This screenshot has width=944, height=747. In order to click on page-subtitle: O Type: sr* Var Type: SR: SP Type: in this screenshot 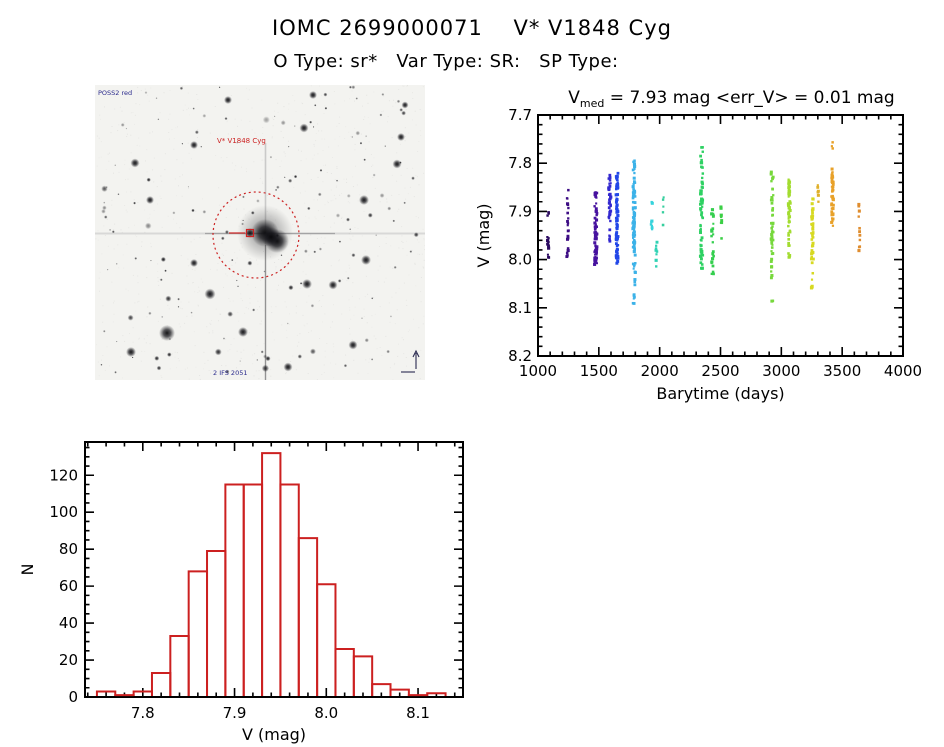, I will do `click(446, 61)`.